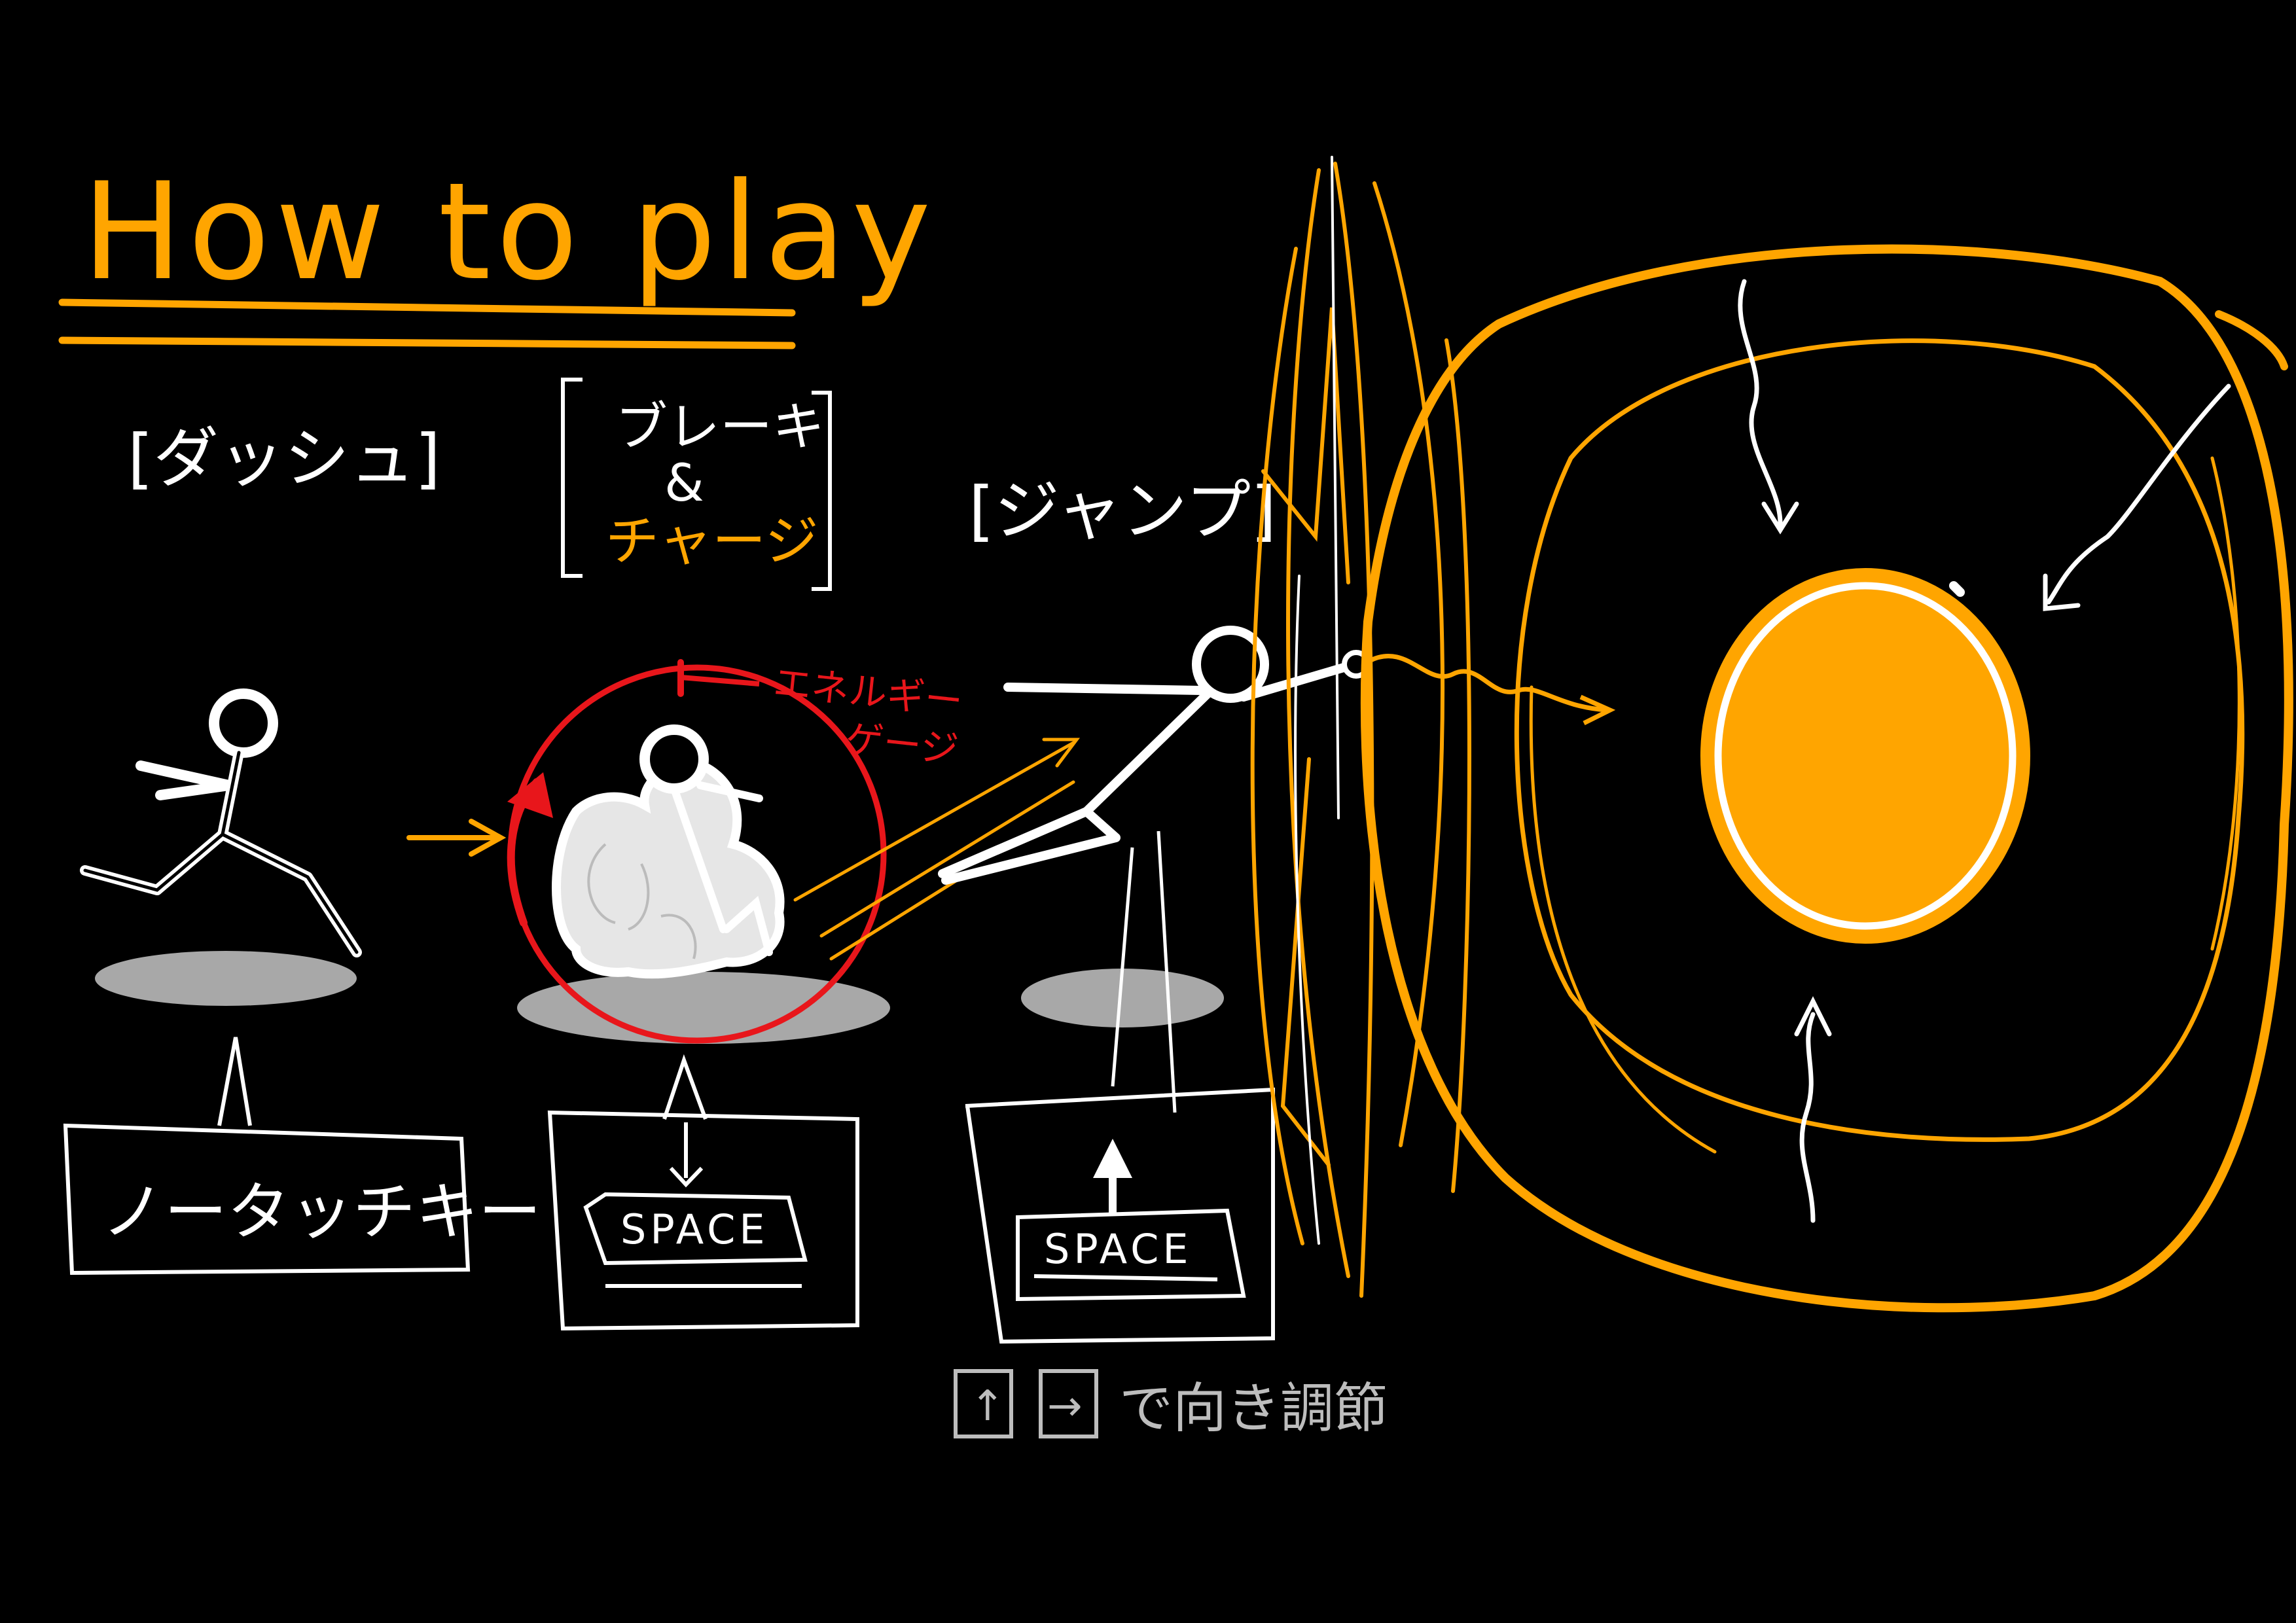  I want to click on dash-label-group: [ダッシュ], so click(284, 458).